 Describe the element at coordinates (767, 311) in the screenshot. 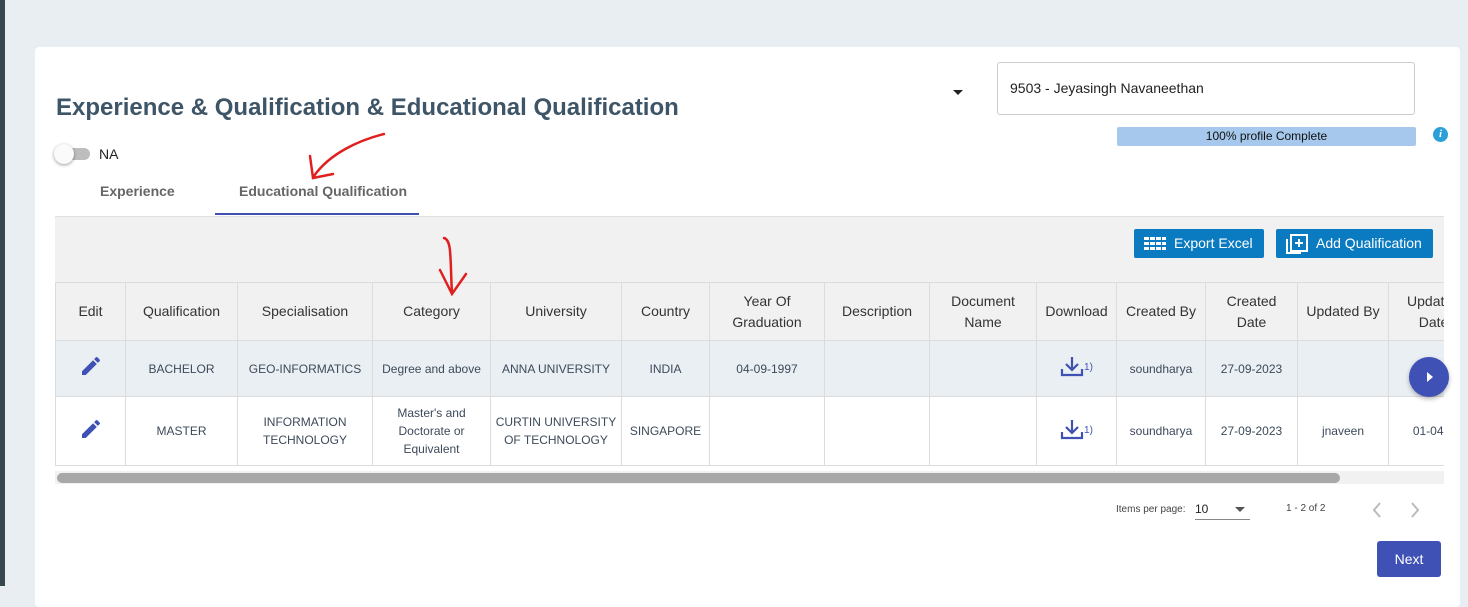

I see `column-header: Year Of Graduation` at that location.